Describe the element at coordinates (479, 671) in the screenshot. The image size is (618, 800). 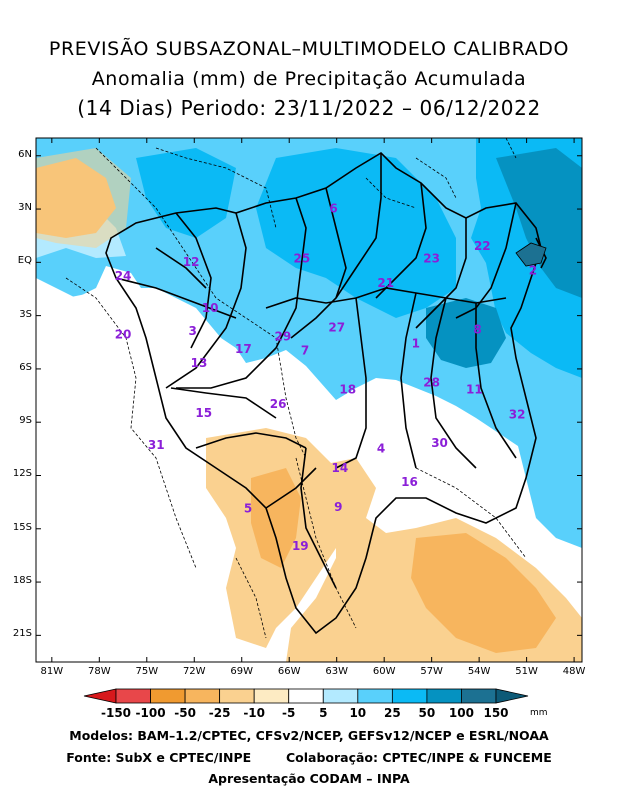
I see `lon-label: 54W` at that location.